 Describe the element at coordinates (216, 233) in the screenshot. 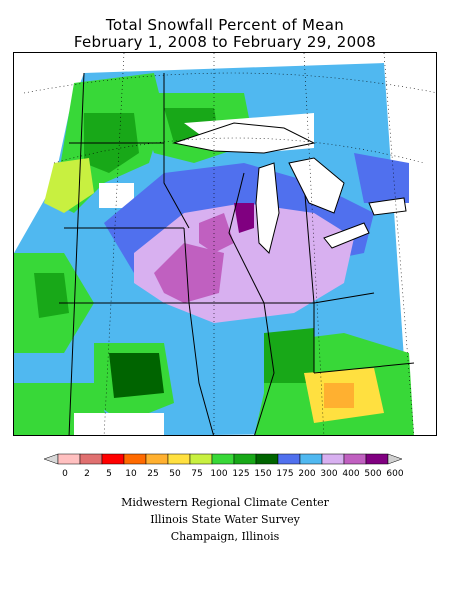

I see `zone-purple-wi` at that location.